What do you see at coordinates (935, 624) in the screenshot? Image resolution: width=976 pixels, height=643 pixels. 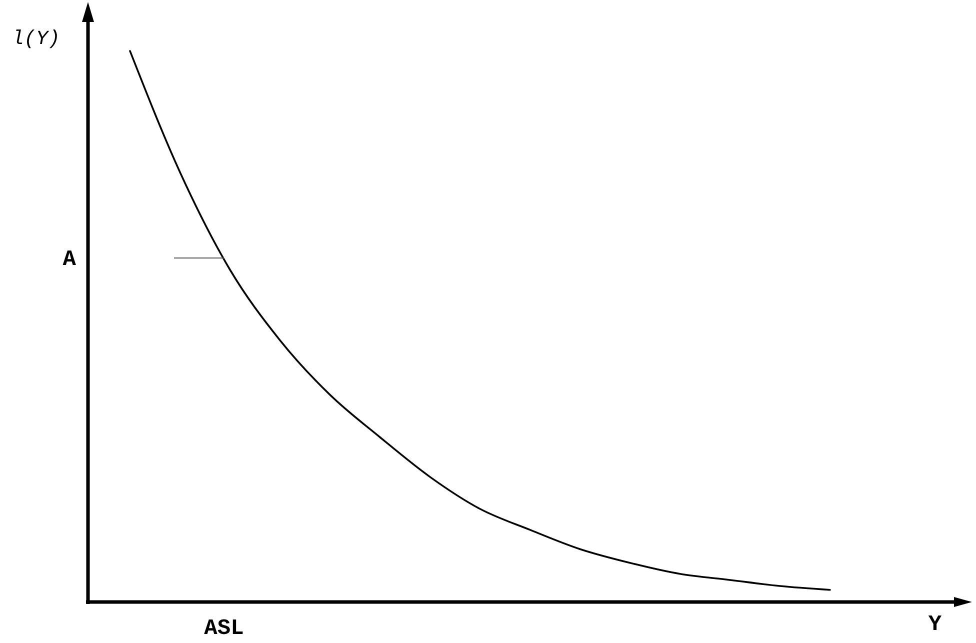 I see `x-axis-title: Y` at bounding box center [935, 624].